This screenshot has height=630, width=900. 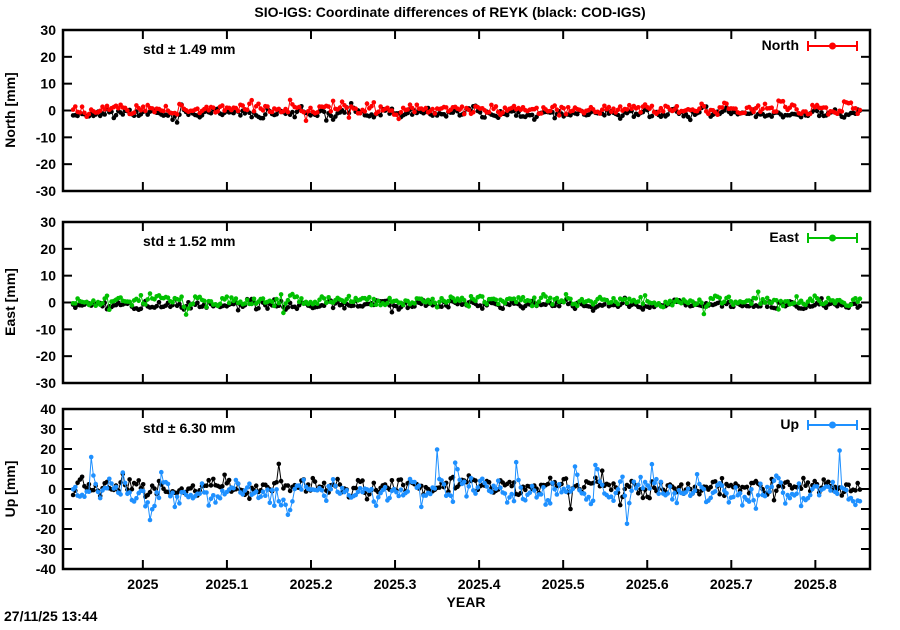 I want to click on up-y-axis-label: Up [mm], so click(x=10, y=489).